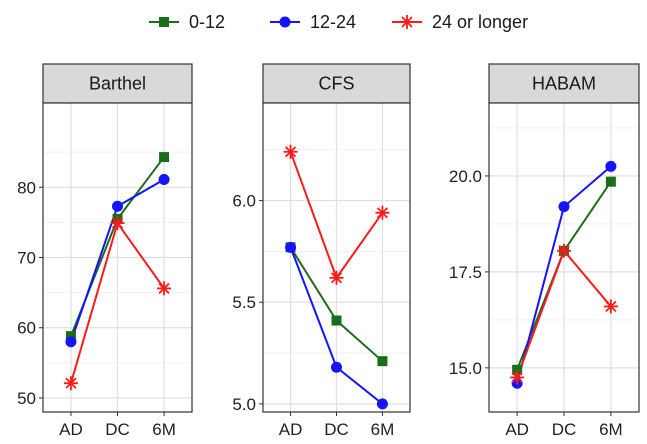 This screenshot has width=647, height=444. I want to click on legend: 0-12 12-24 24 or longer, so click(338, 22).